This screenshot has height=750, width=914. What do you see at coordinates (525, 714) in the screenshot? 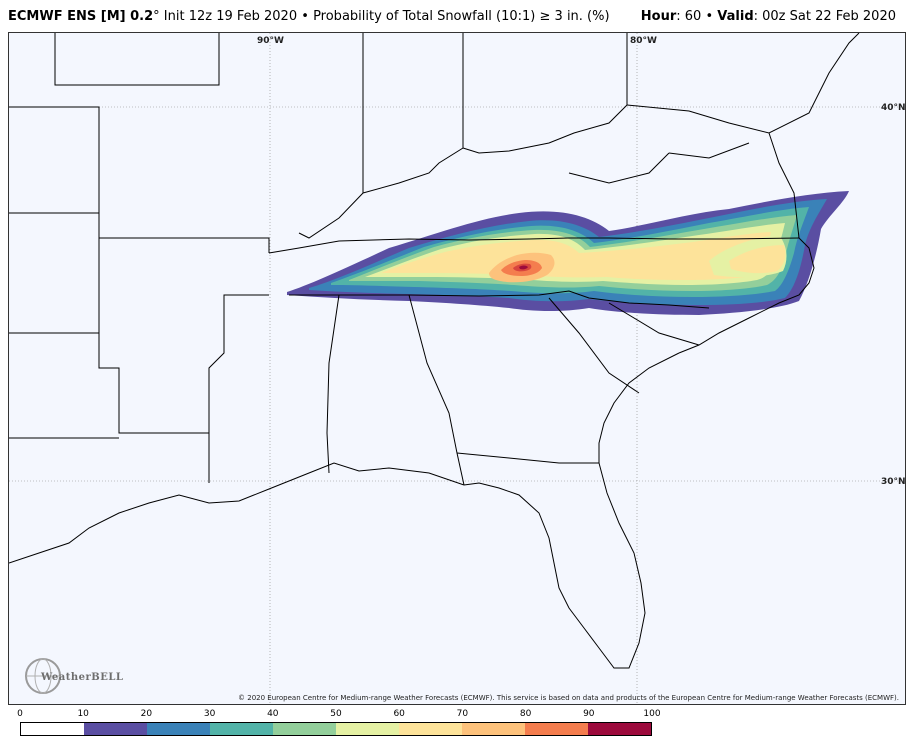
I see `colorbar-tick-label: 80` at bounding box center [525, 714].